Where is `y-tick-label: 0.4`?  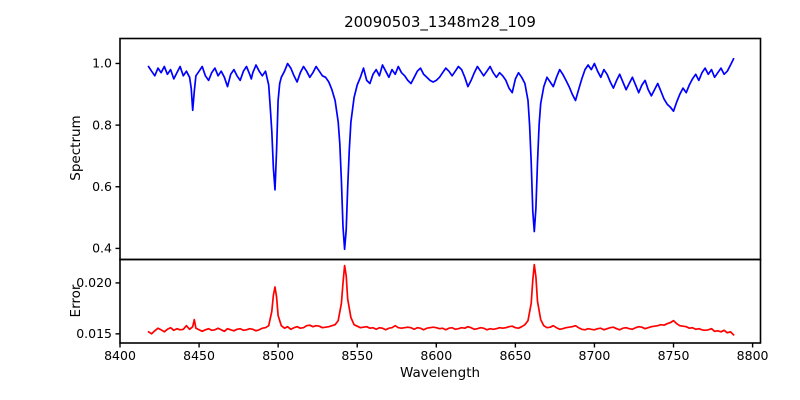
y-tick-label: 0.4 is located at coordinates (102, 248).